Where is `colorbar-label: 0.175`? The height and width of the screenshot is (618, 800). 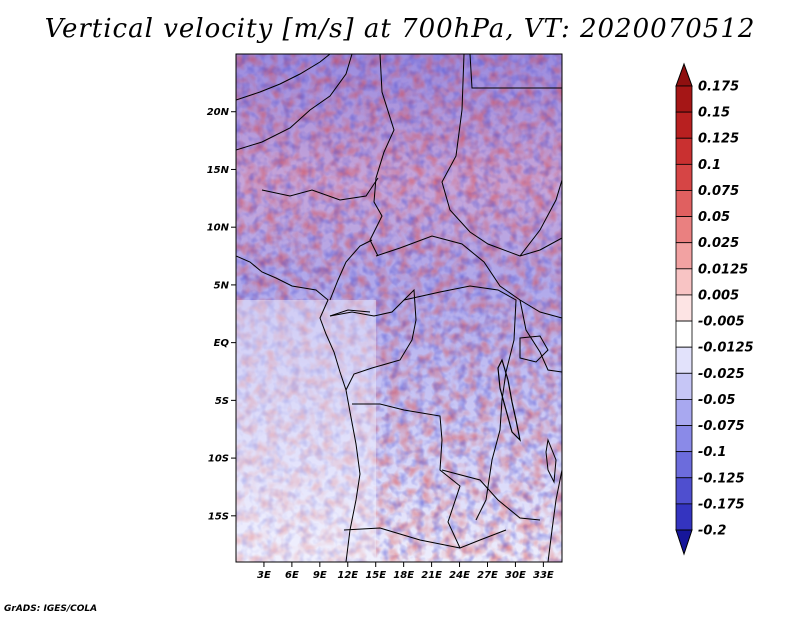
colorbar-label: 0.175 is located at coordinates (718, 87).